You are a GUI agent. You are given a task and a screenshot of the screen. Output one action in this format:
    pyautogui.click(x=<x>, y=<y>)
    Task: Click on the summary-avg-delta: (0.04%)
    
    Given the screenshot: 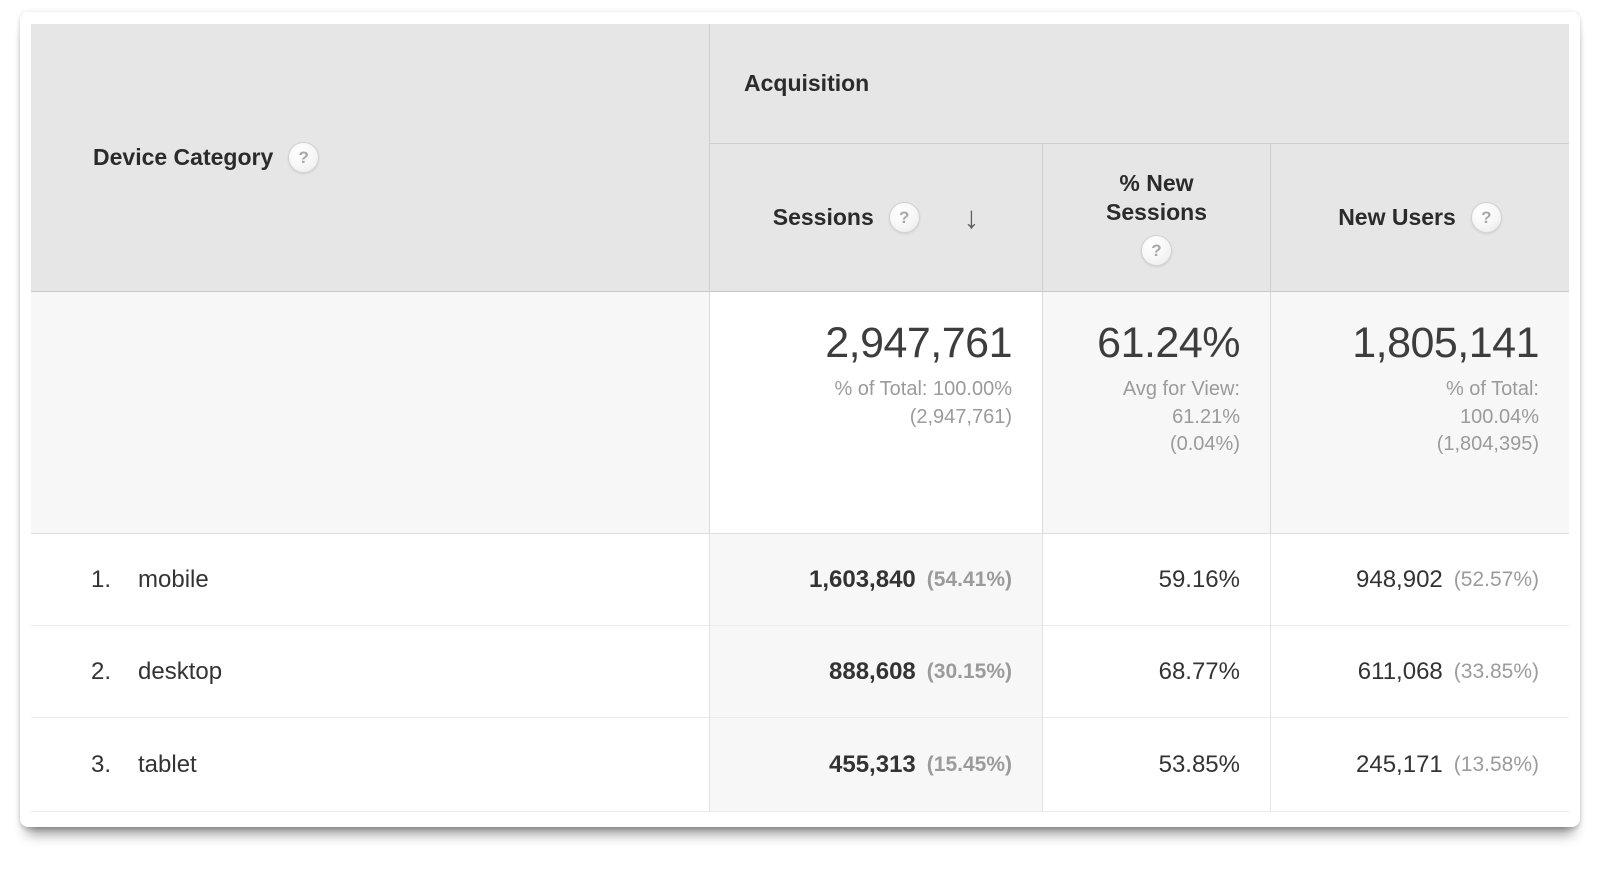 What is the action you would take?
    pyautogui.click(x=1204, y=444)
    